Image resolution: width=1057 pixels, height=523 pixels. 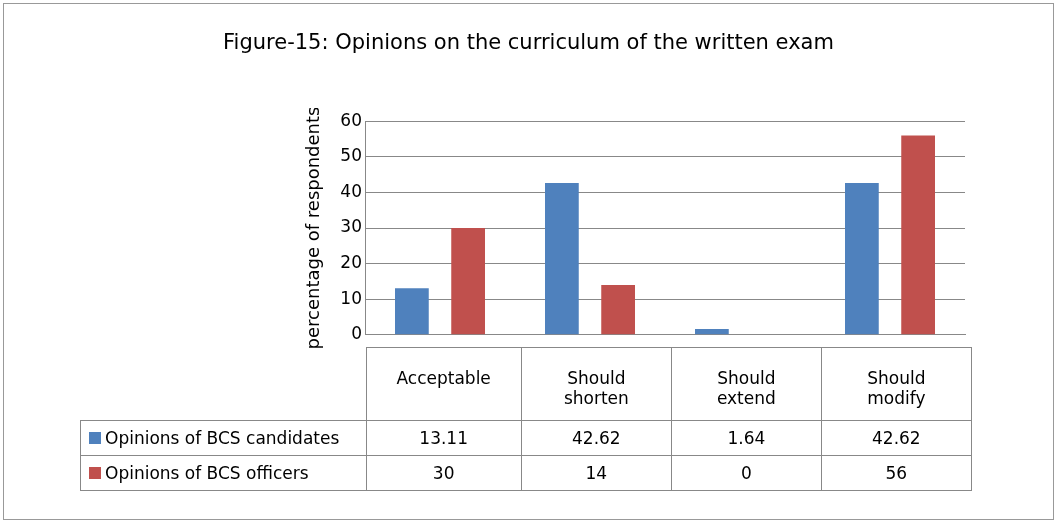 What do you see at coordinates (746, 472) in the screenshot?
I see `data-label: 0` at bounding box center [746, 472].